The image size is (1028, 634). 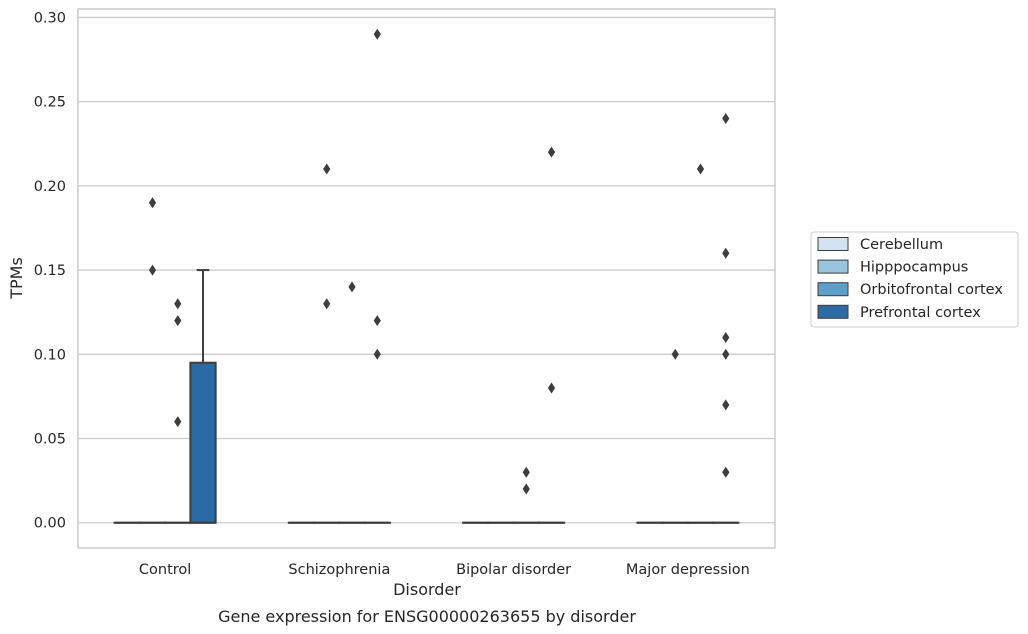 I want to click on legend-label: Orbitofrontal cortex, so click(x=931, y=290).